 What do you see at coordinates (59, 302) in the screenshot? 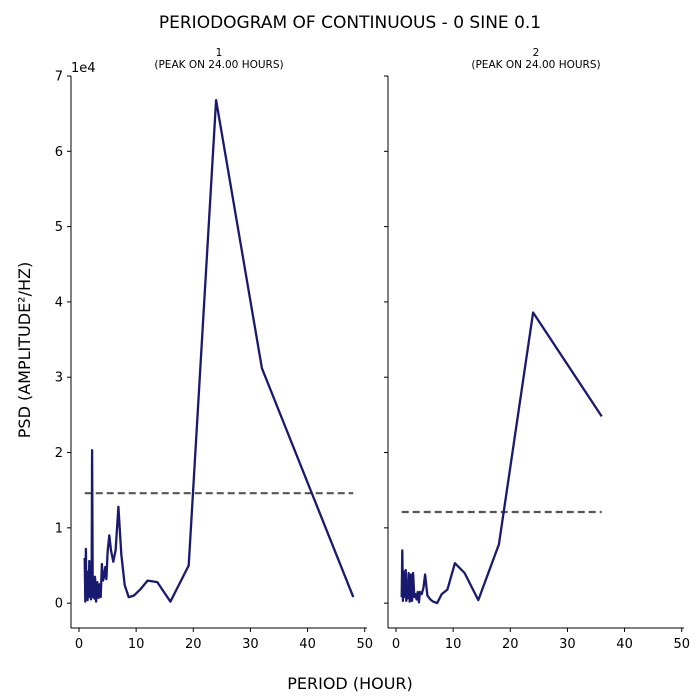
I see `y-tick-label: 4` at bounding box center [59, 302].